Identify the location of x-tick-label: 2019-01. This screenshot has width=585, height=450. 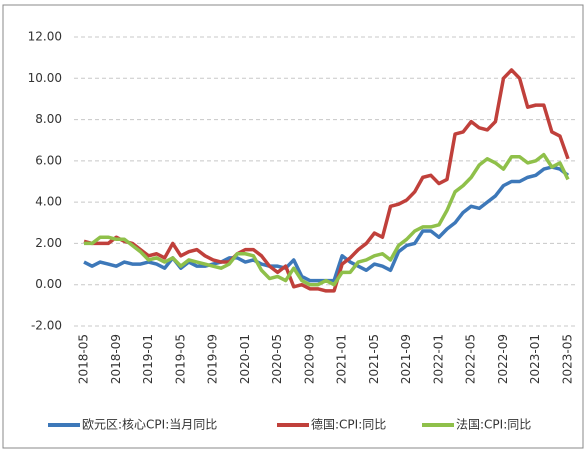
(148, 359).